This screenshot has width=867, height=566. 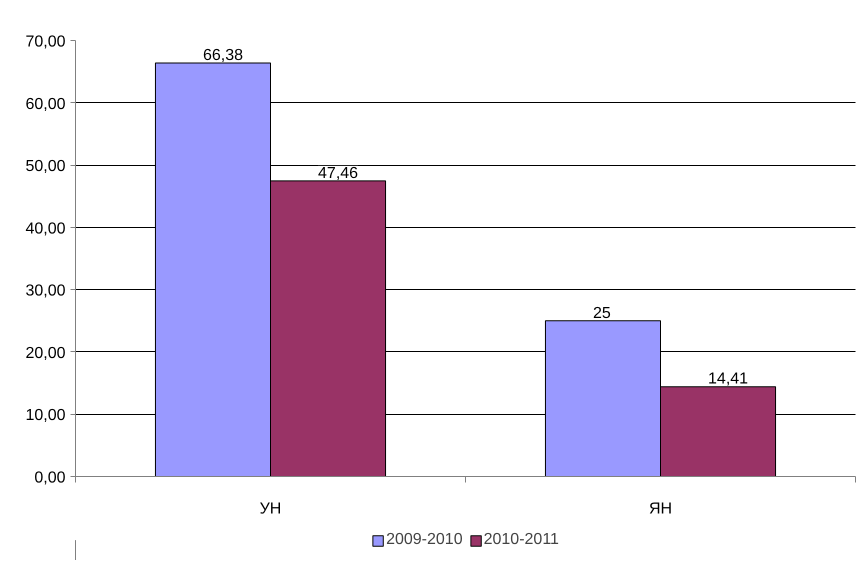 I want to click on data-label: 66,38, so click(x=223, y=55).